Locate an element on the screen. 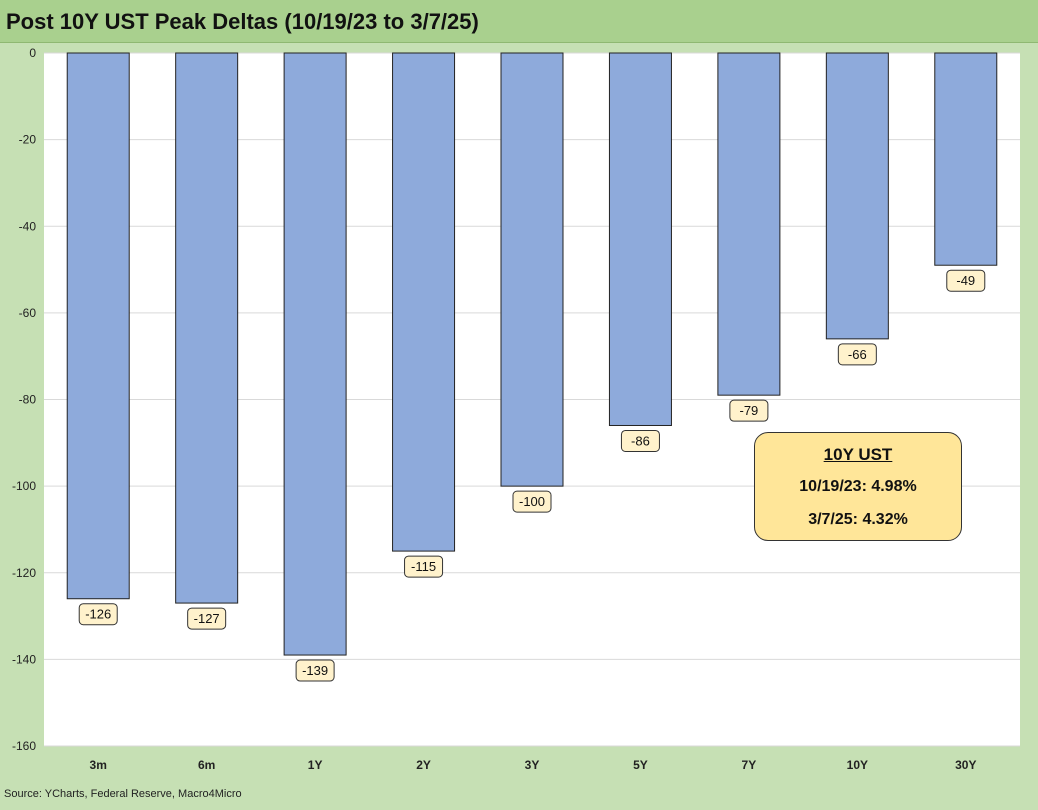  bar-6m is located at coordinates (207, 328).